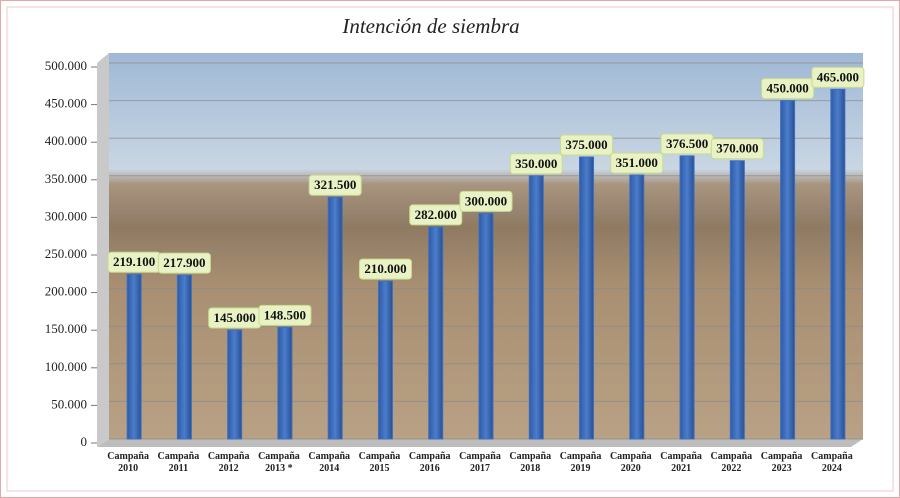 Image resolution: width=900 pixels, height=498 pixels. I want to click on x-tick-label: Campaña 2022, so click(731, 462).